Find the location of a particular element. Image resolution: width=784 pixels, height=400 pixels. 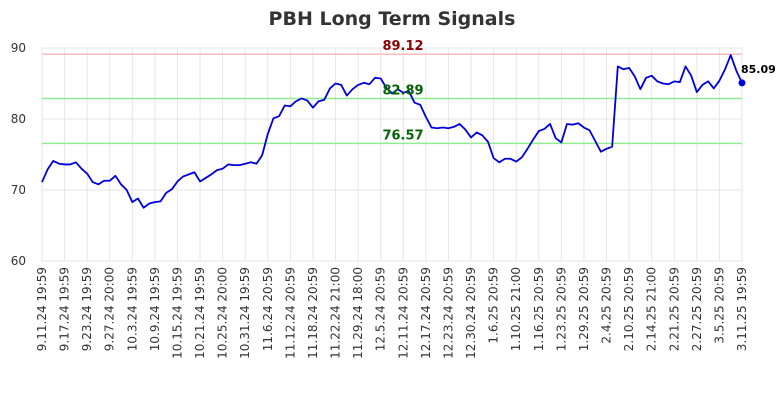

x-tick-label: 2.10.25 20:59 is located at coordinates (629, 309).